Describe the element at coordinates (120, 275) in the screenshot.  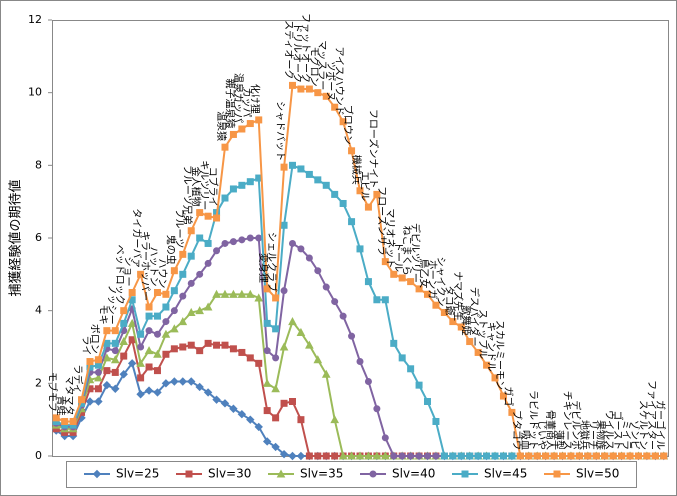
I see `category-label: ベッドロック` at that location.